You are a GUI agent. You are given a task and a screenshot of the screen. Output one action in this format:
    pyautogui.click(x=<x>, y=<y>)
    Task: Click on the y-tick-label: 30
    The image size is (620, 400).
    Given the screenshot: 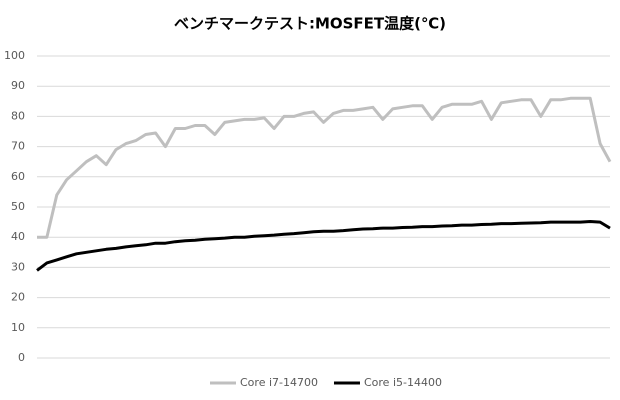 What is the action you would take?
    pyautogui.click(x=18, y=266)
    